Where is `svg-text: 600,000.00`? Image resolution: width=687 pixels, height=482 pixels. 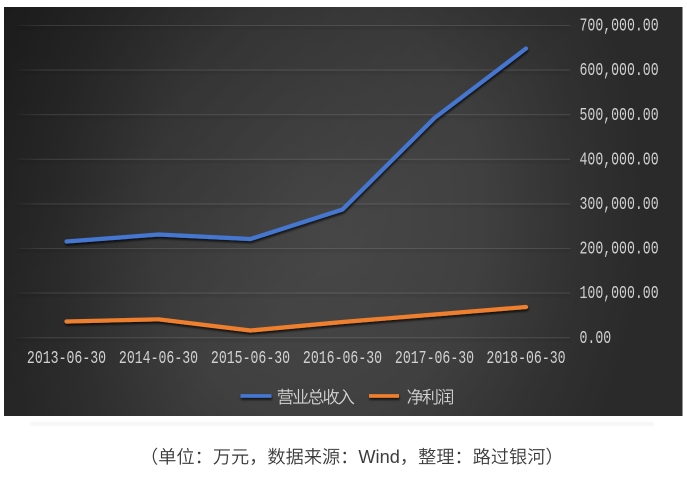 svg-text: 600,000.00 is located at coordinates (619, 70).